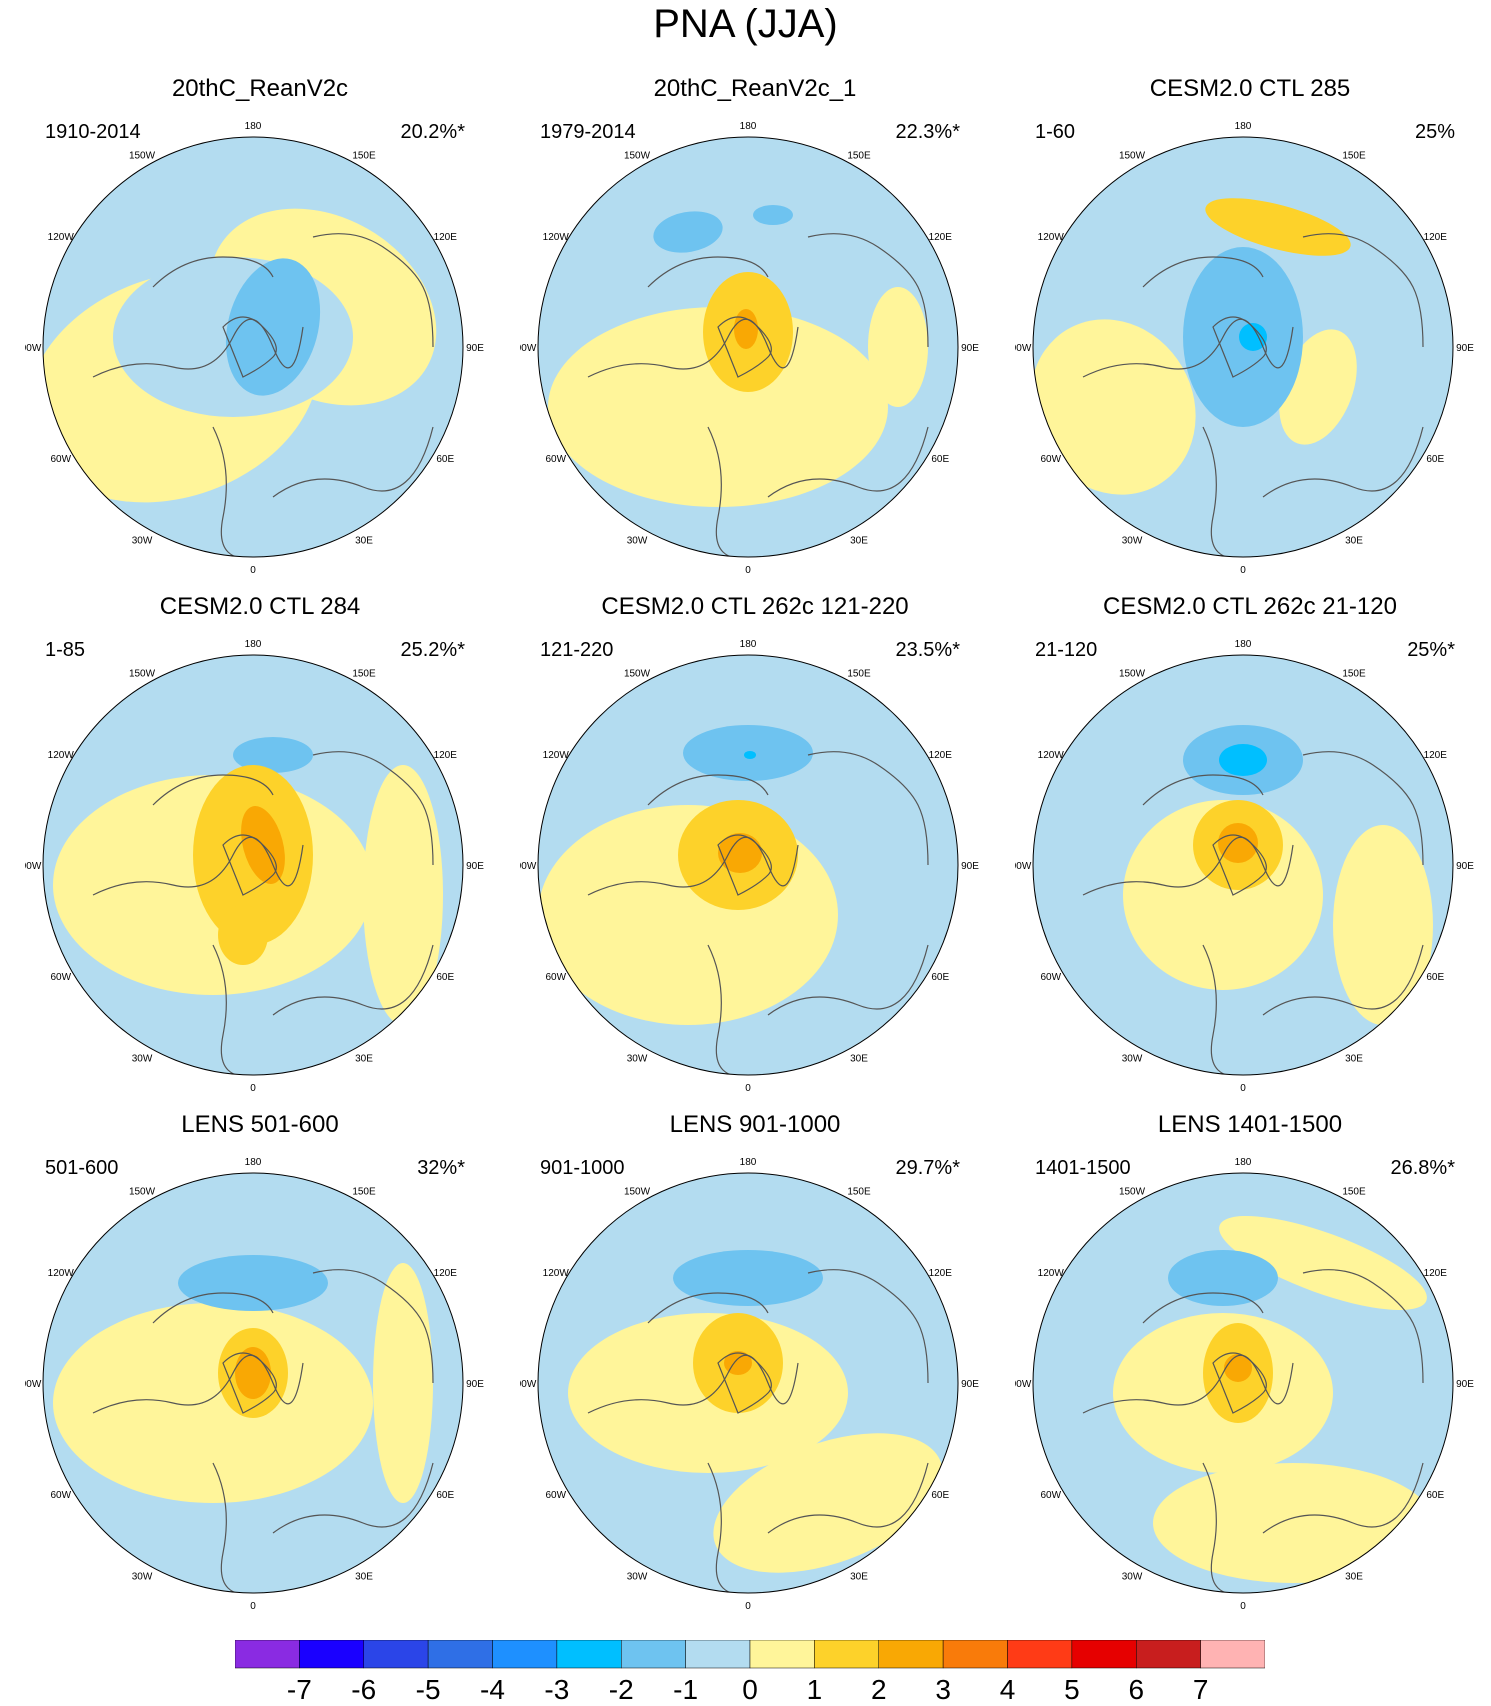  Describe the element at coordinates (441, 1168) in the screenshot. I see `panel-variance-percent: 32%*` at that location.